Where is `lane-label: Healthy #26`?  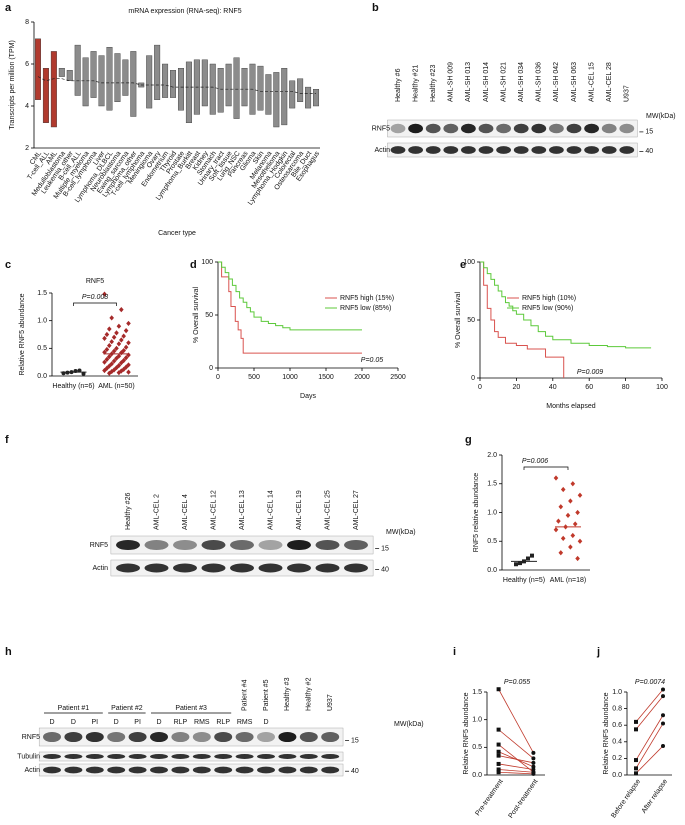 lane-label: Healthy #26 is located at coordinates (128, 511).